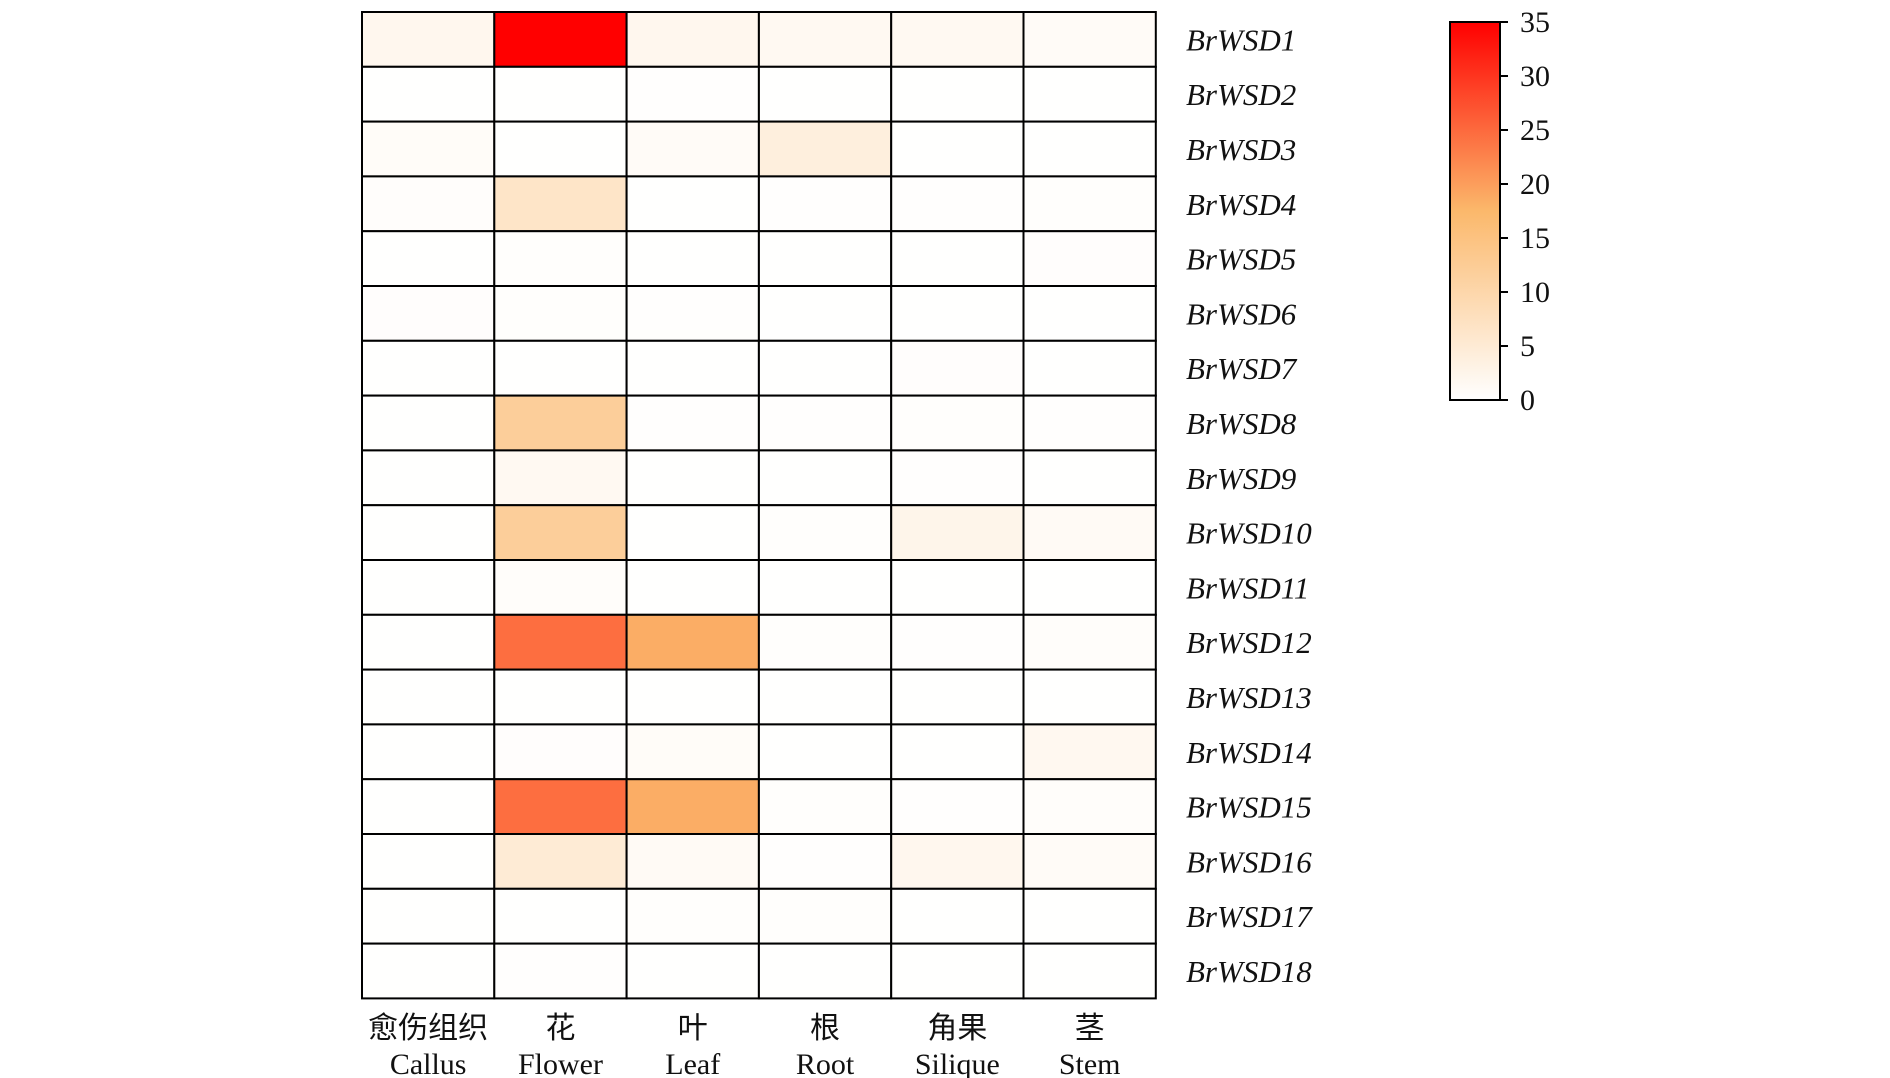  I want to click on colorbar-tick-label: 35, so click(1535, 22).